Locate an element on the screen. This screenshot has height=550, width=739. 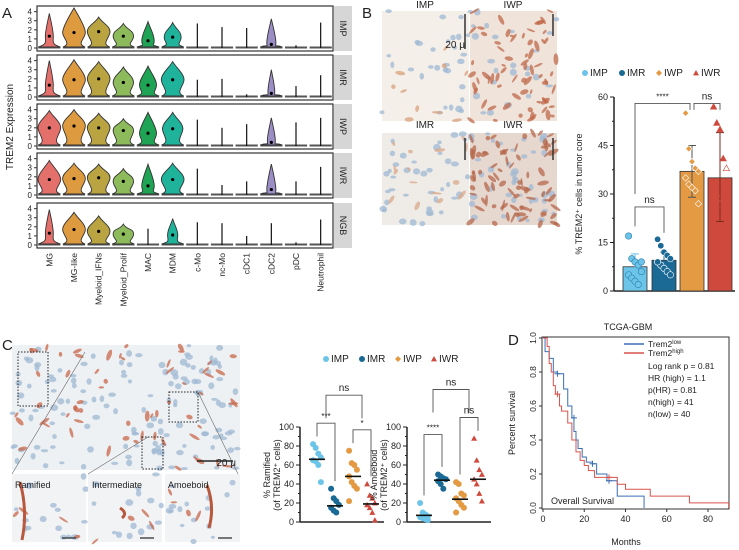
stat-line: n(high) = 41 is located at coordinates (671, 402).